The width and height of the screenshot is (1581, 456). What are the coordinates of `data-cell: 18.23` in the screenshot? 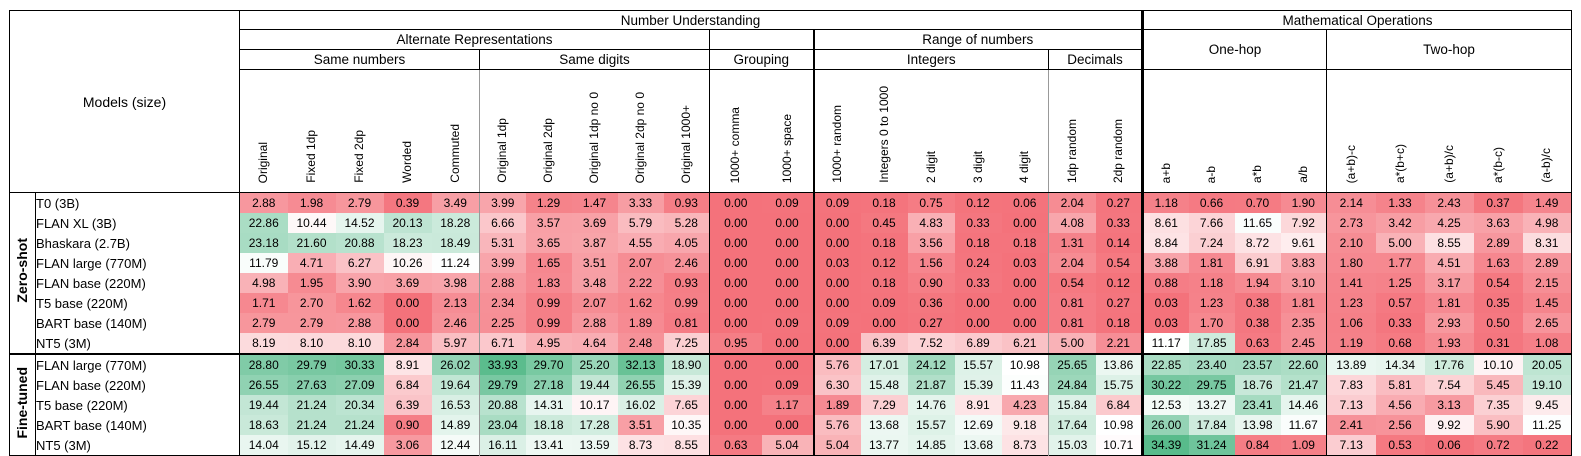 It's located at (407, 243).